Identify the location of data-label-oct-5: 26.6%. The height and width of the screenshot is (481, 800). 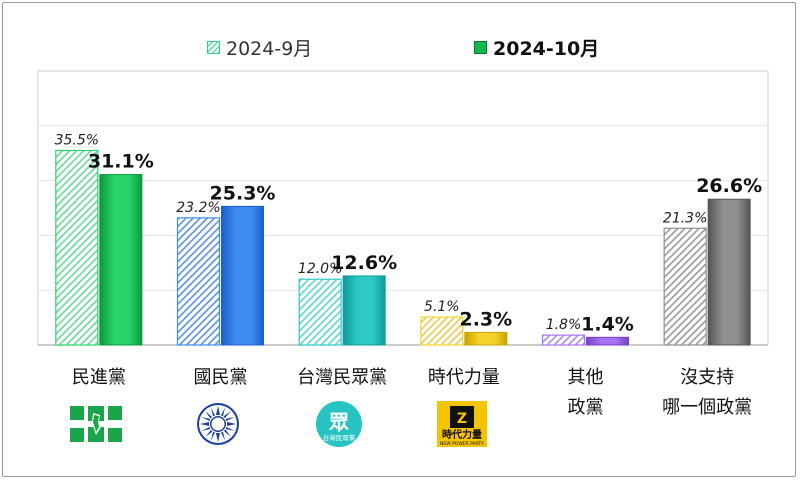
(729, 186).